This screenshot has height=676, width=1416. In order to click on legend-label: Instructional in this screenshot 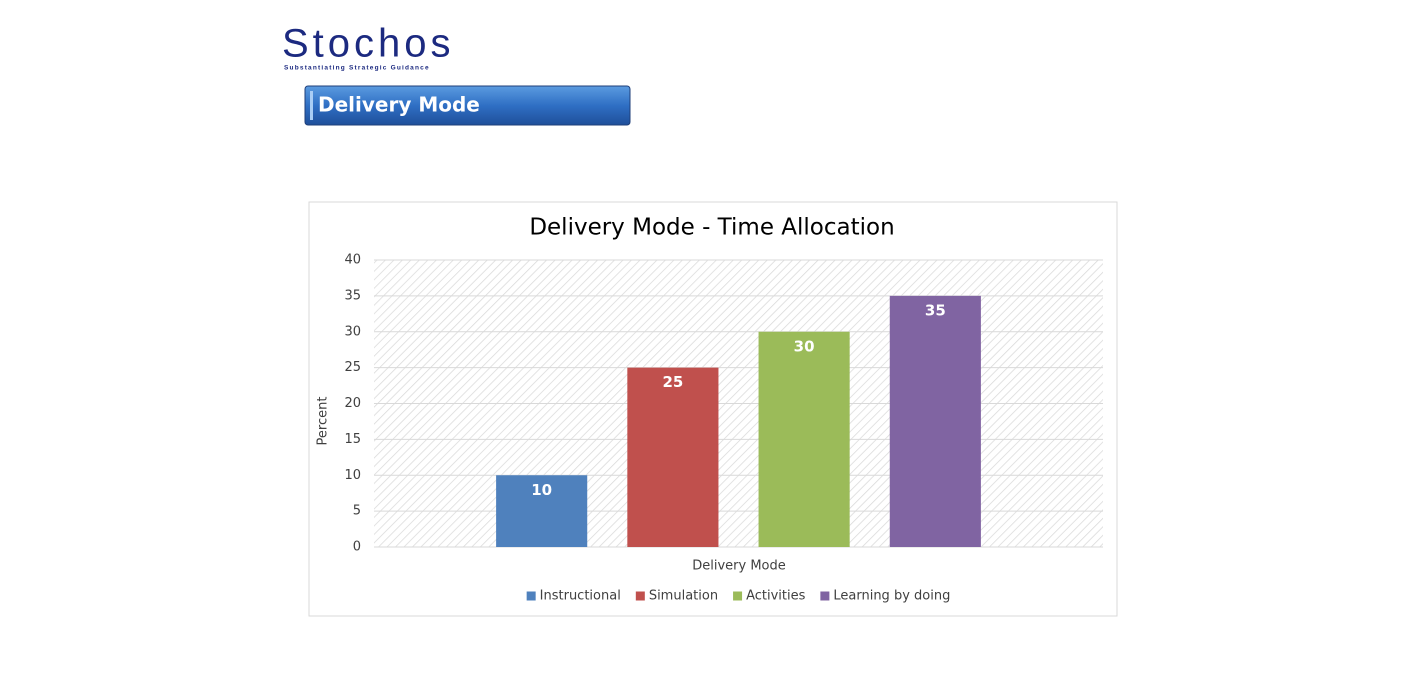, I will do `click(580, 596)`.